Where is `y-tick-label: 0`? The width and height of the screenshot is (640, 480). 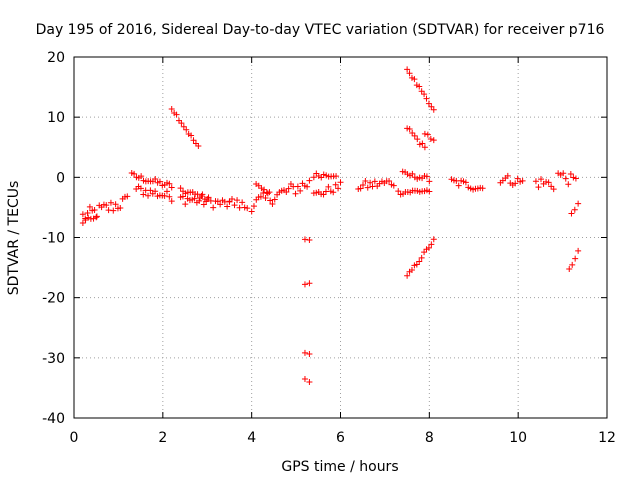 y-tick-label: 0 is located at coordinates (60, 178).